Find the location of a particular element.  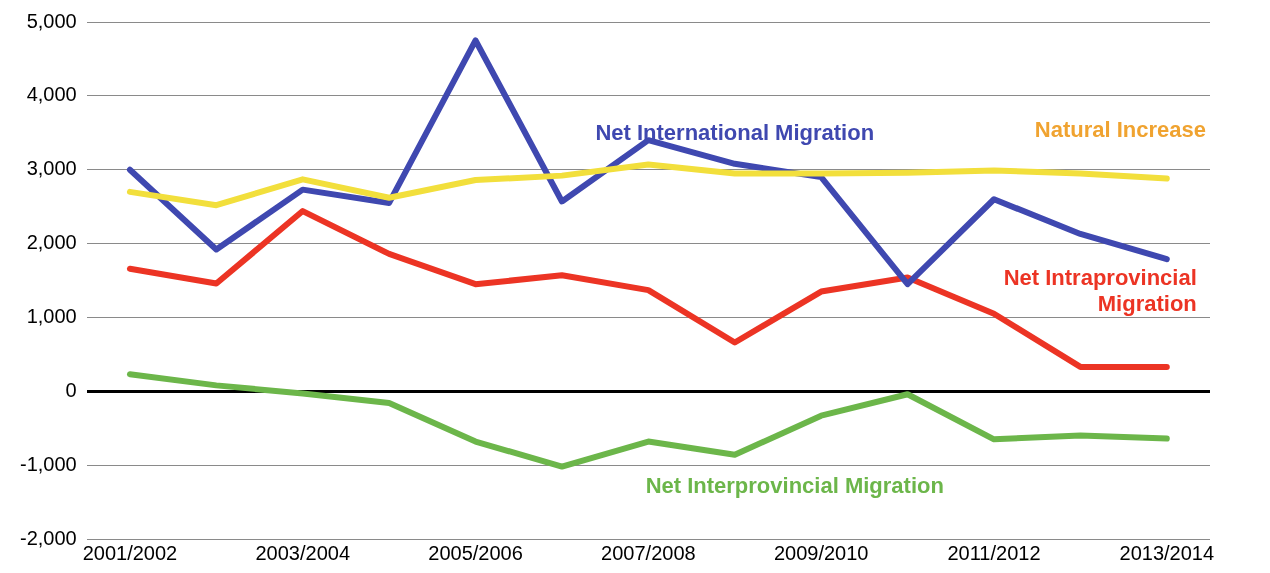

series-label: Net International Migration is located at coordinates (735, 132).